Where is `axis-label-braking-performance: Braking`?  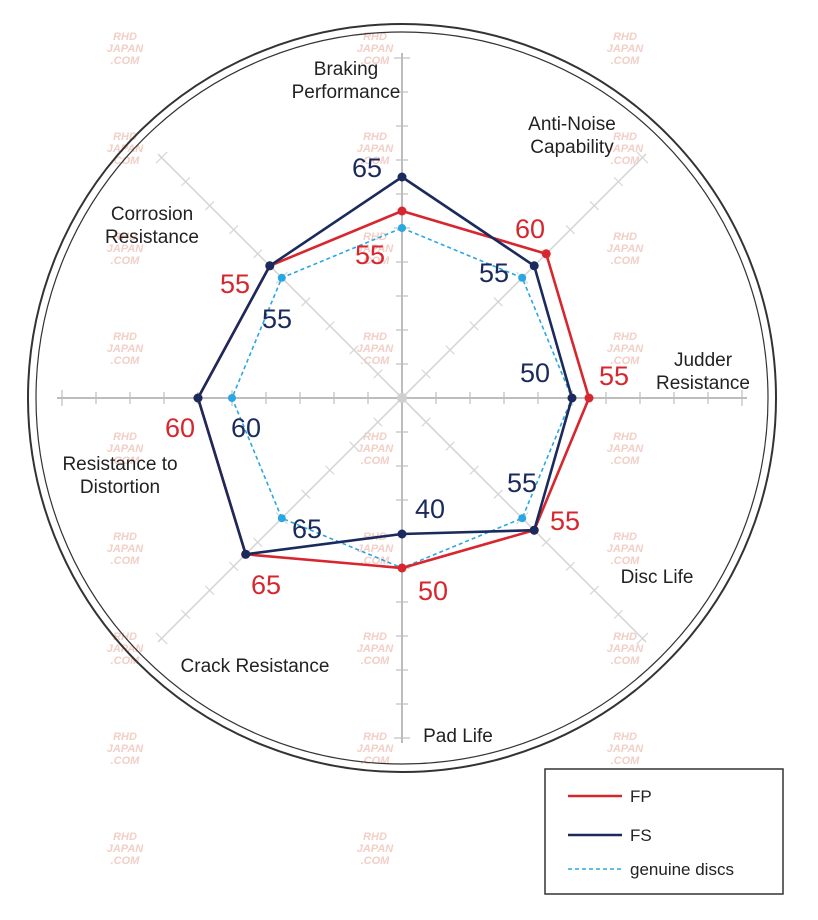 axis-label-braking-performance: Braking is located at coordinates (346, 69).